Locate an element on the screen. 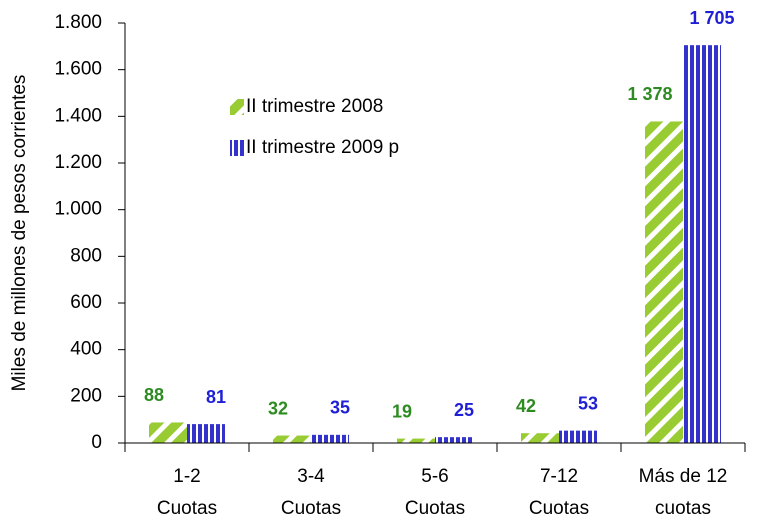 The width and height of the screenshot is (758, 524). y-tick-label: 800 is located at coordinates (86, 255).